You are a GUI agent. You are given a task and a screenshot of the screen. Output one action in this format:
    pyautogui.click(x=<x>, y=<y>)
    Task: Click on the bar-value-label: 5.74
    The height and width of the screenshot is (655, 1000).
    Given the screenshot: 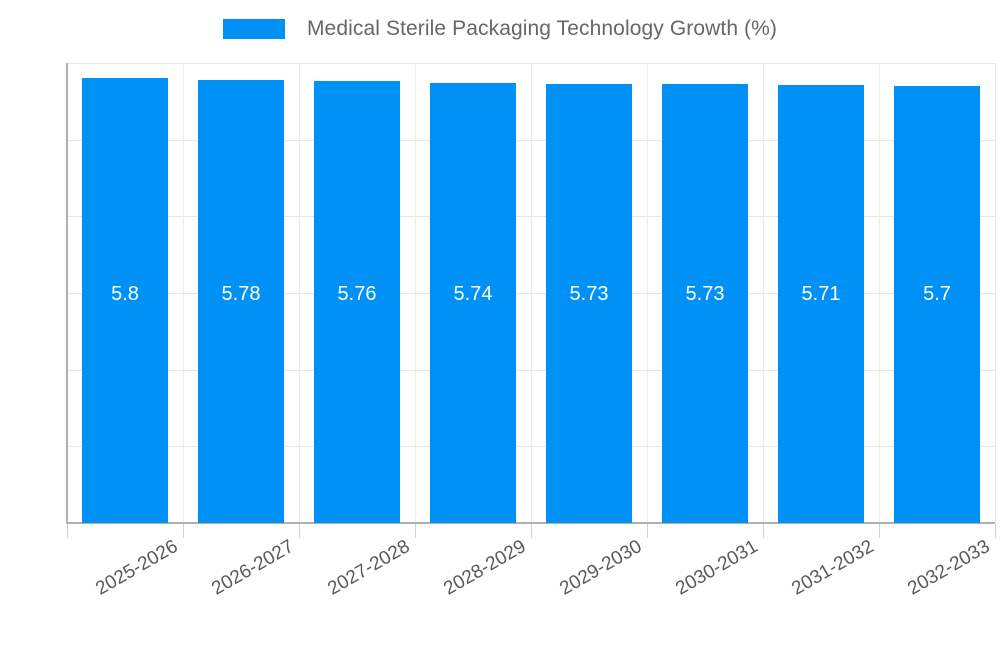 What is the action you would take?
    pyautogui.click(x=473, y=294)
    